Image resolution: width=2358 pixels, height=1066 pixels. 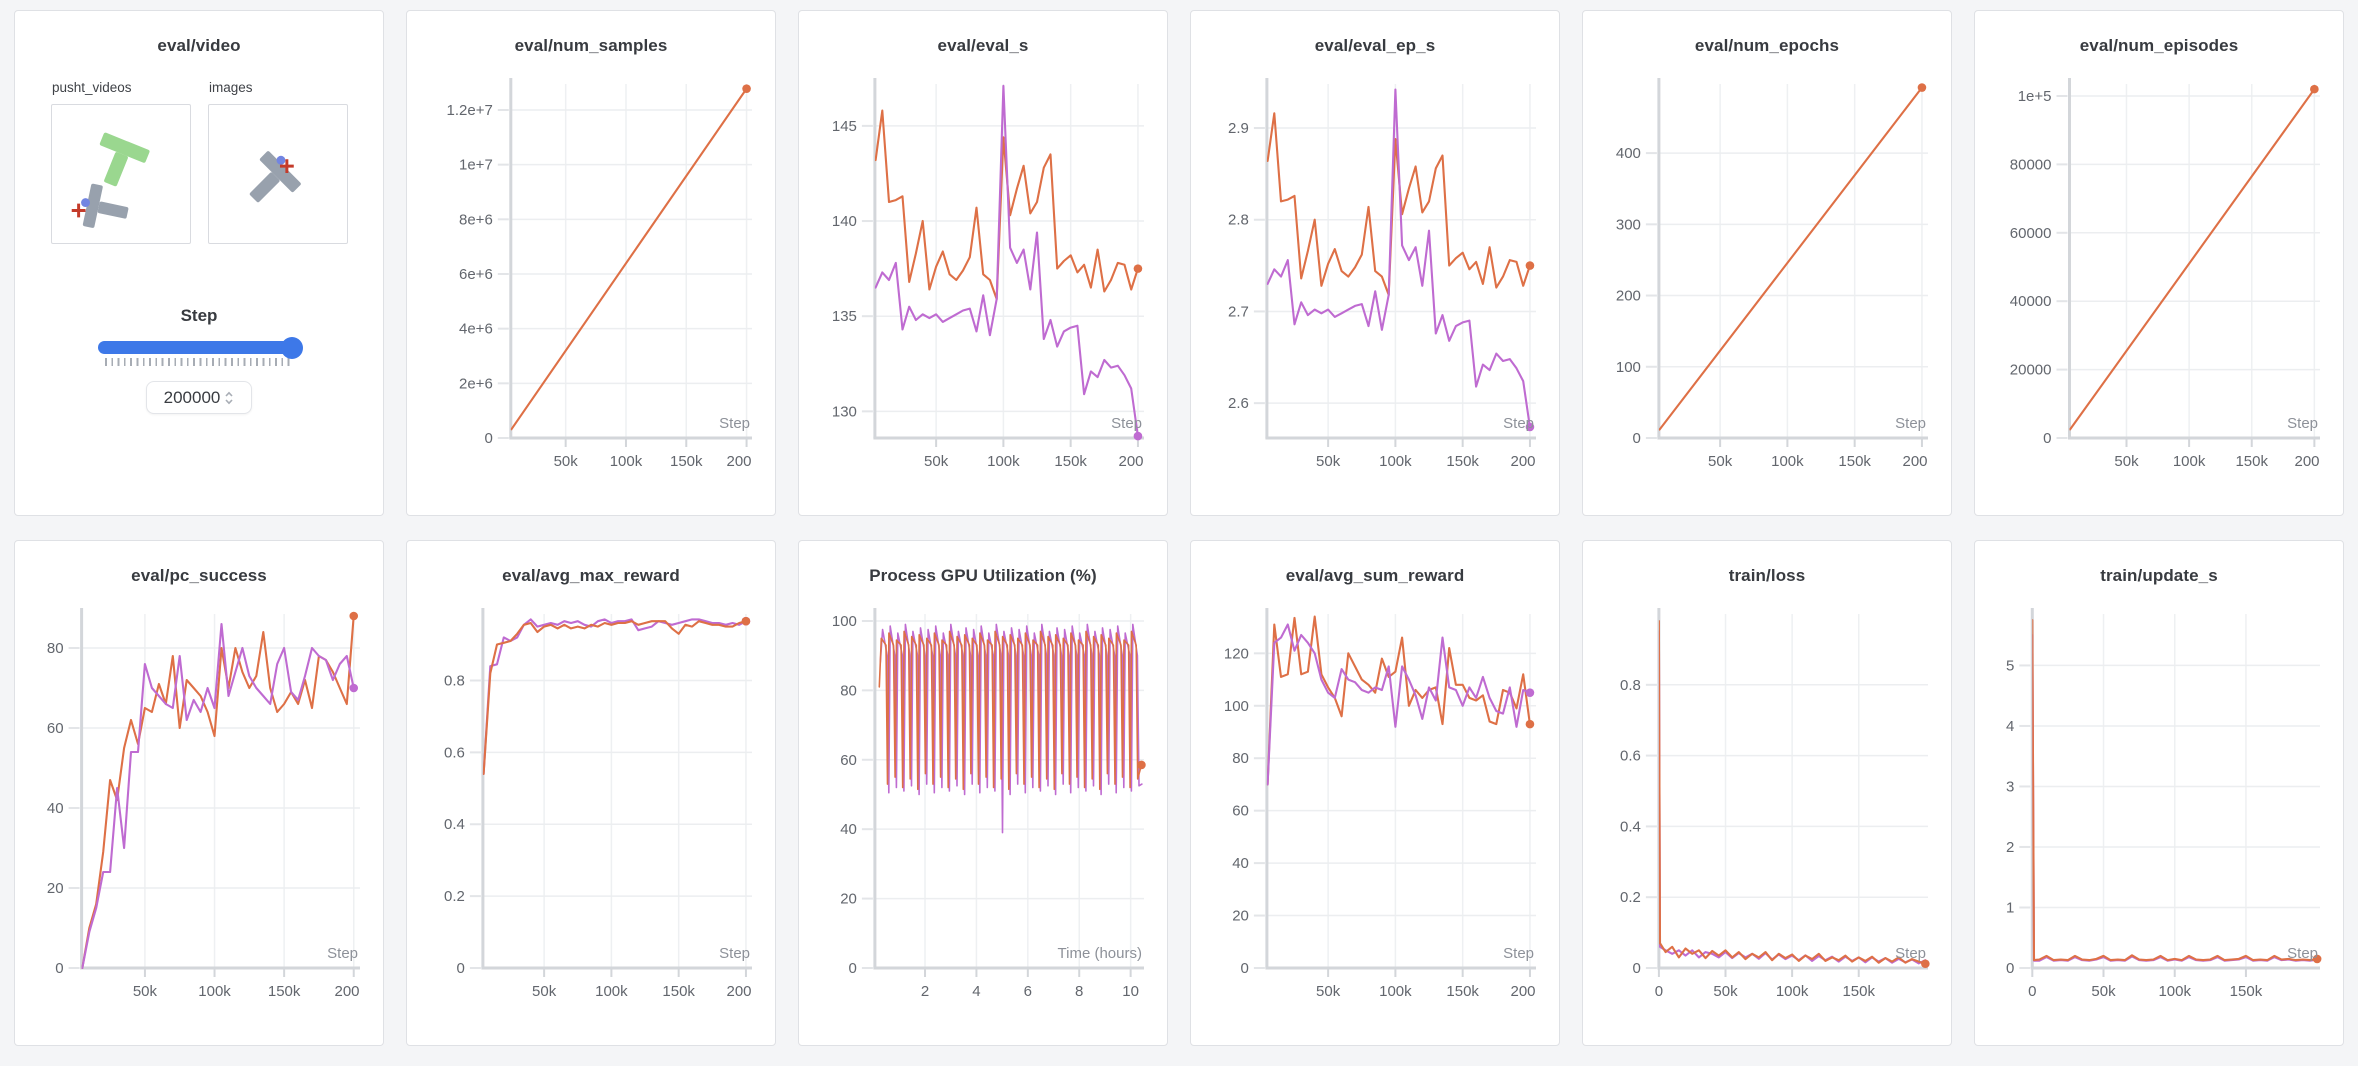 I want to click on x-tick-label: 0, so click(x=1659, y=991).